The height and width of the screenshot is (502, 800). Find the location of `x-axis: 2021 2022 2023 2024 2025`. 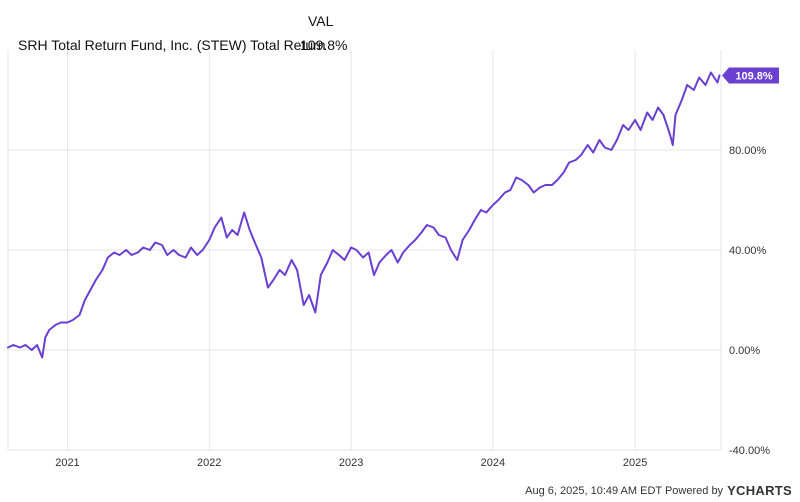

x-axis: 2021 2022 2023 2024 2025 is located at coordinates (351, 463).